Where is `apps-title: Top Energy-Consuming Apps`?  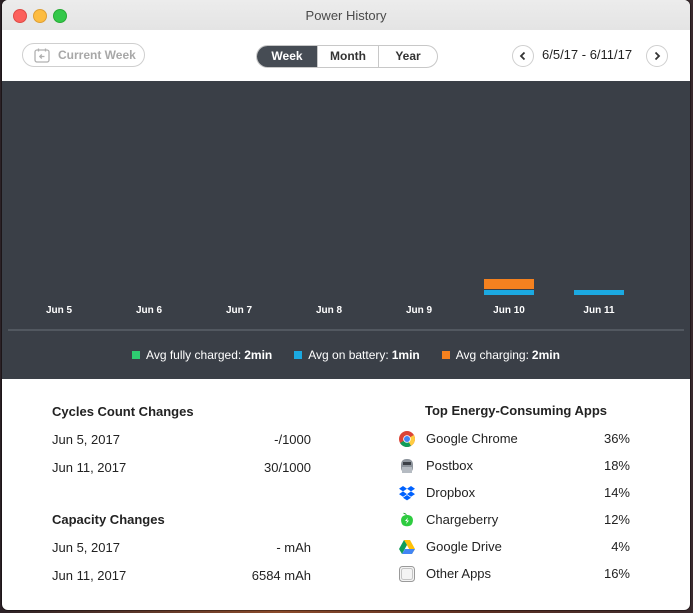 apps-title: Top Energy-Consuming Apps is located at coordinates (516, 410).